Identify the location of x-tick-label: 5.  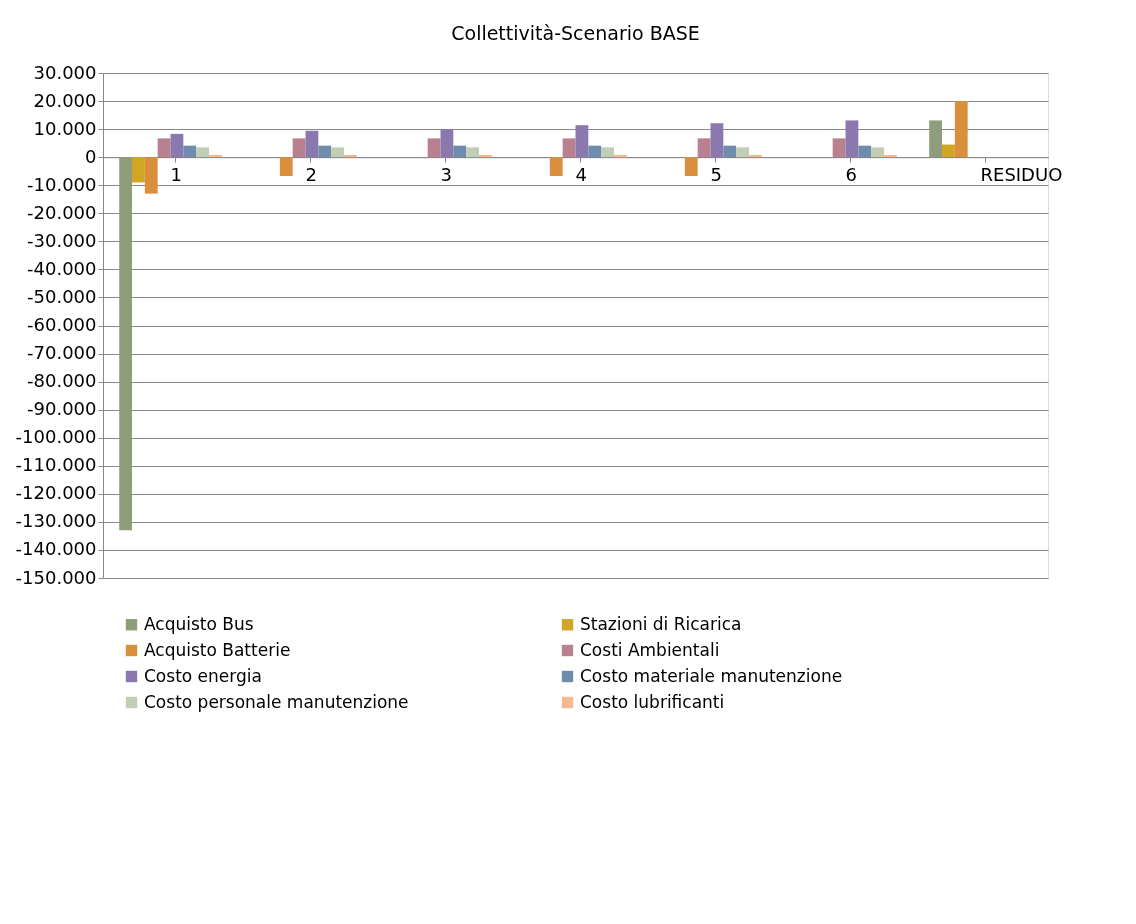
(716, 174).